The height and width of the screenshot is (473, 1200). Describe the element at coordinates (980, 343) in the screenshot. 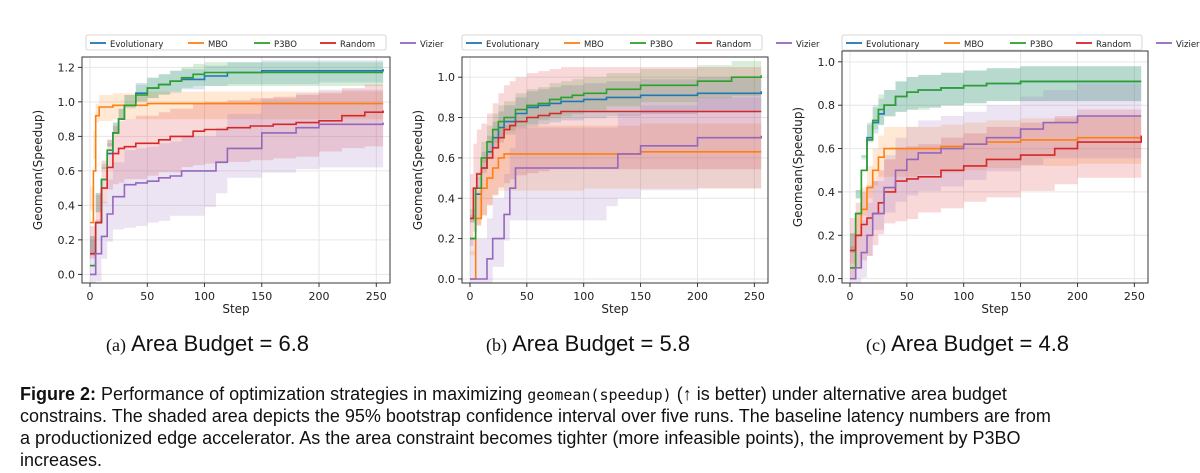

I see `subcaption-c-title: Area Budget = 4.8` at that location.